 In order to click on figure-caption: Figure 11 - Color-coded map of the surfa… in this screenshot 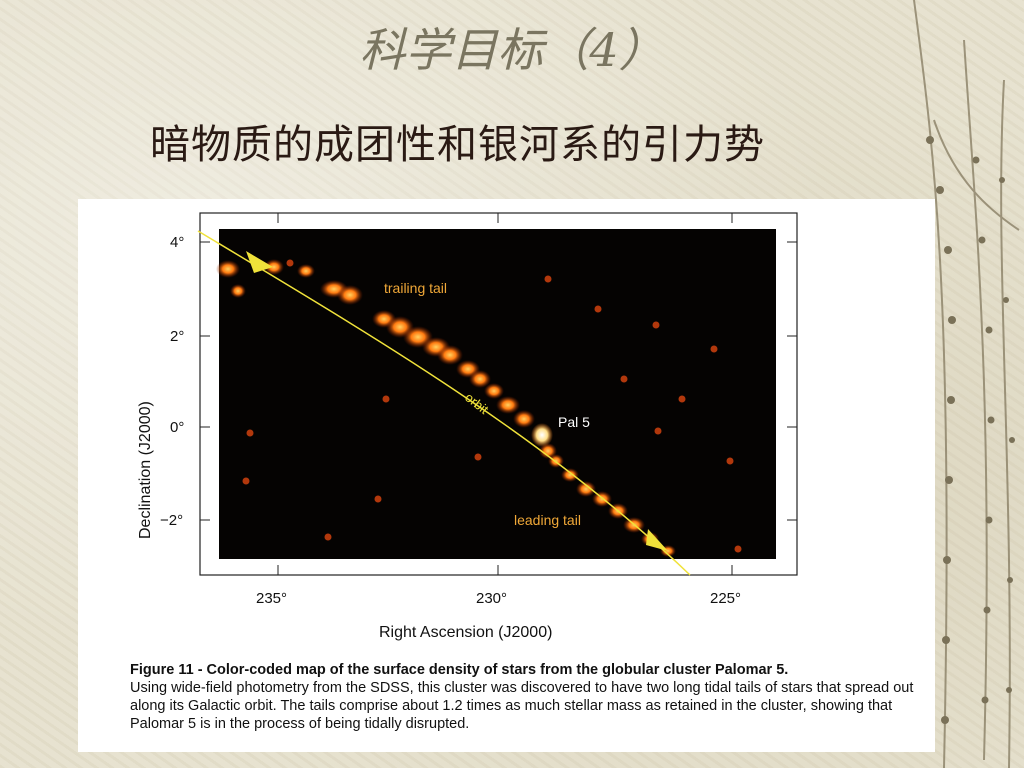, I will do `click(530, 697)`.